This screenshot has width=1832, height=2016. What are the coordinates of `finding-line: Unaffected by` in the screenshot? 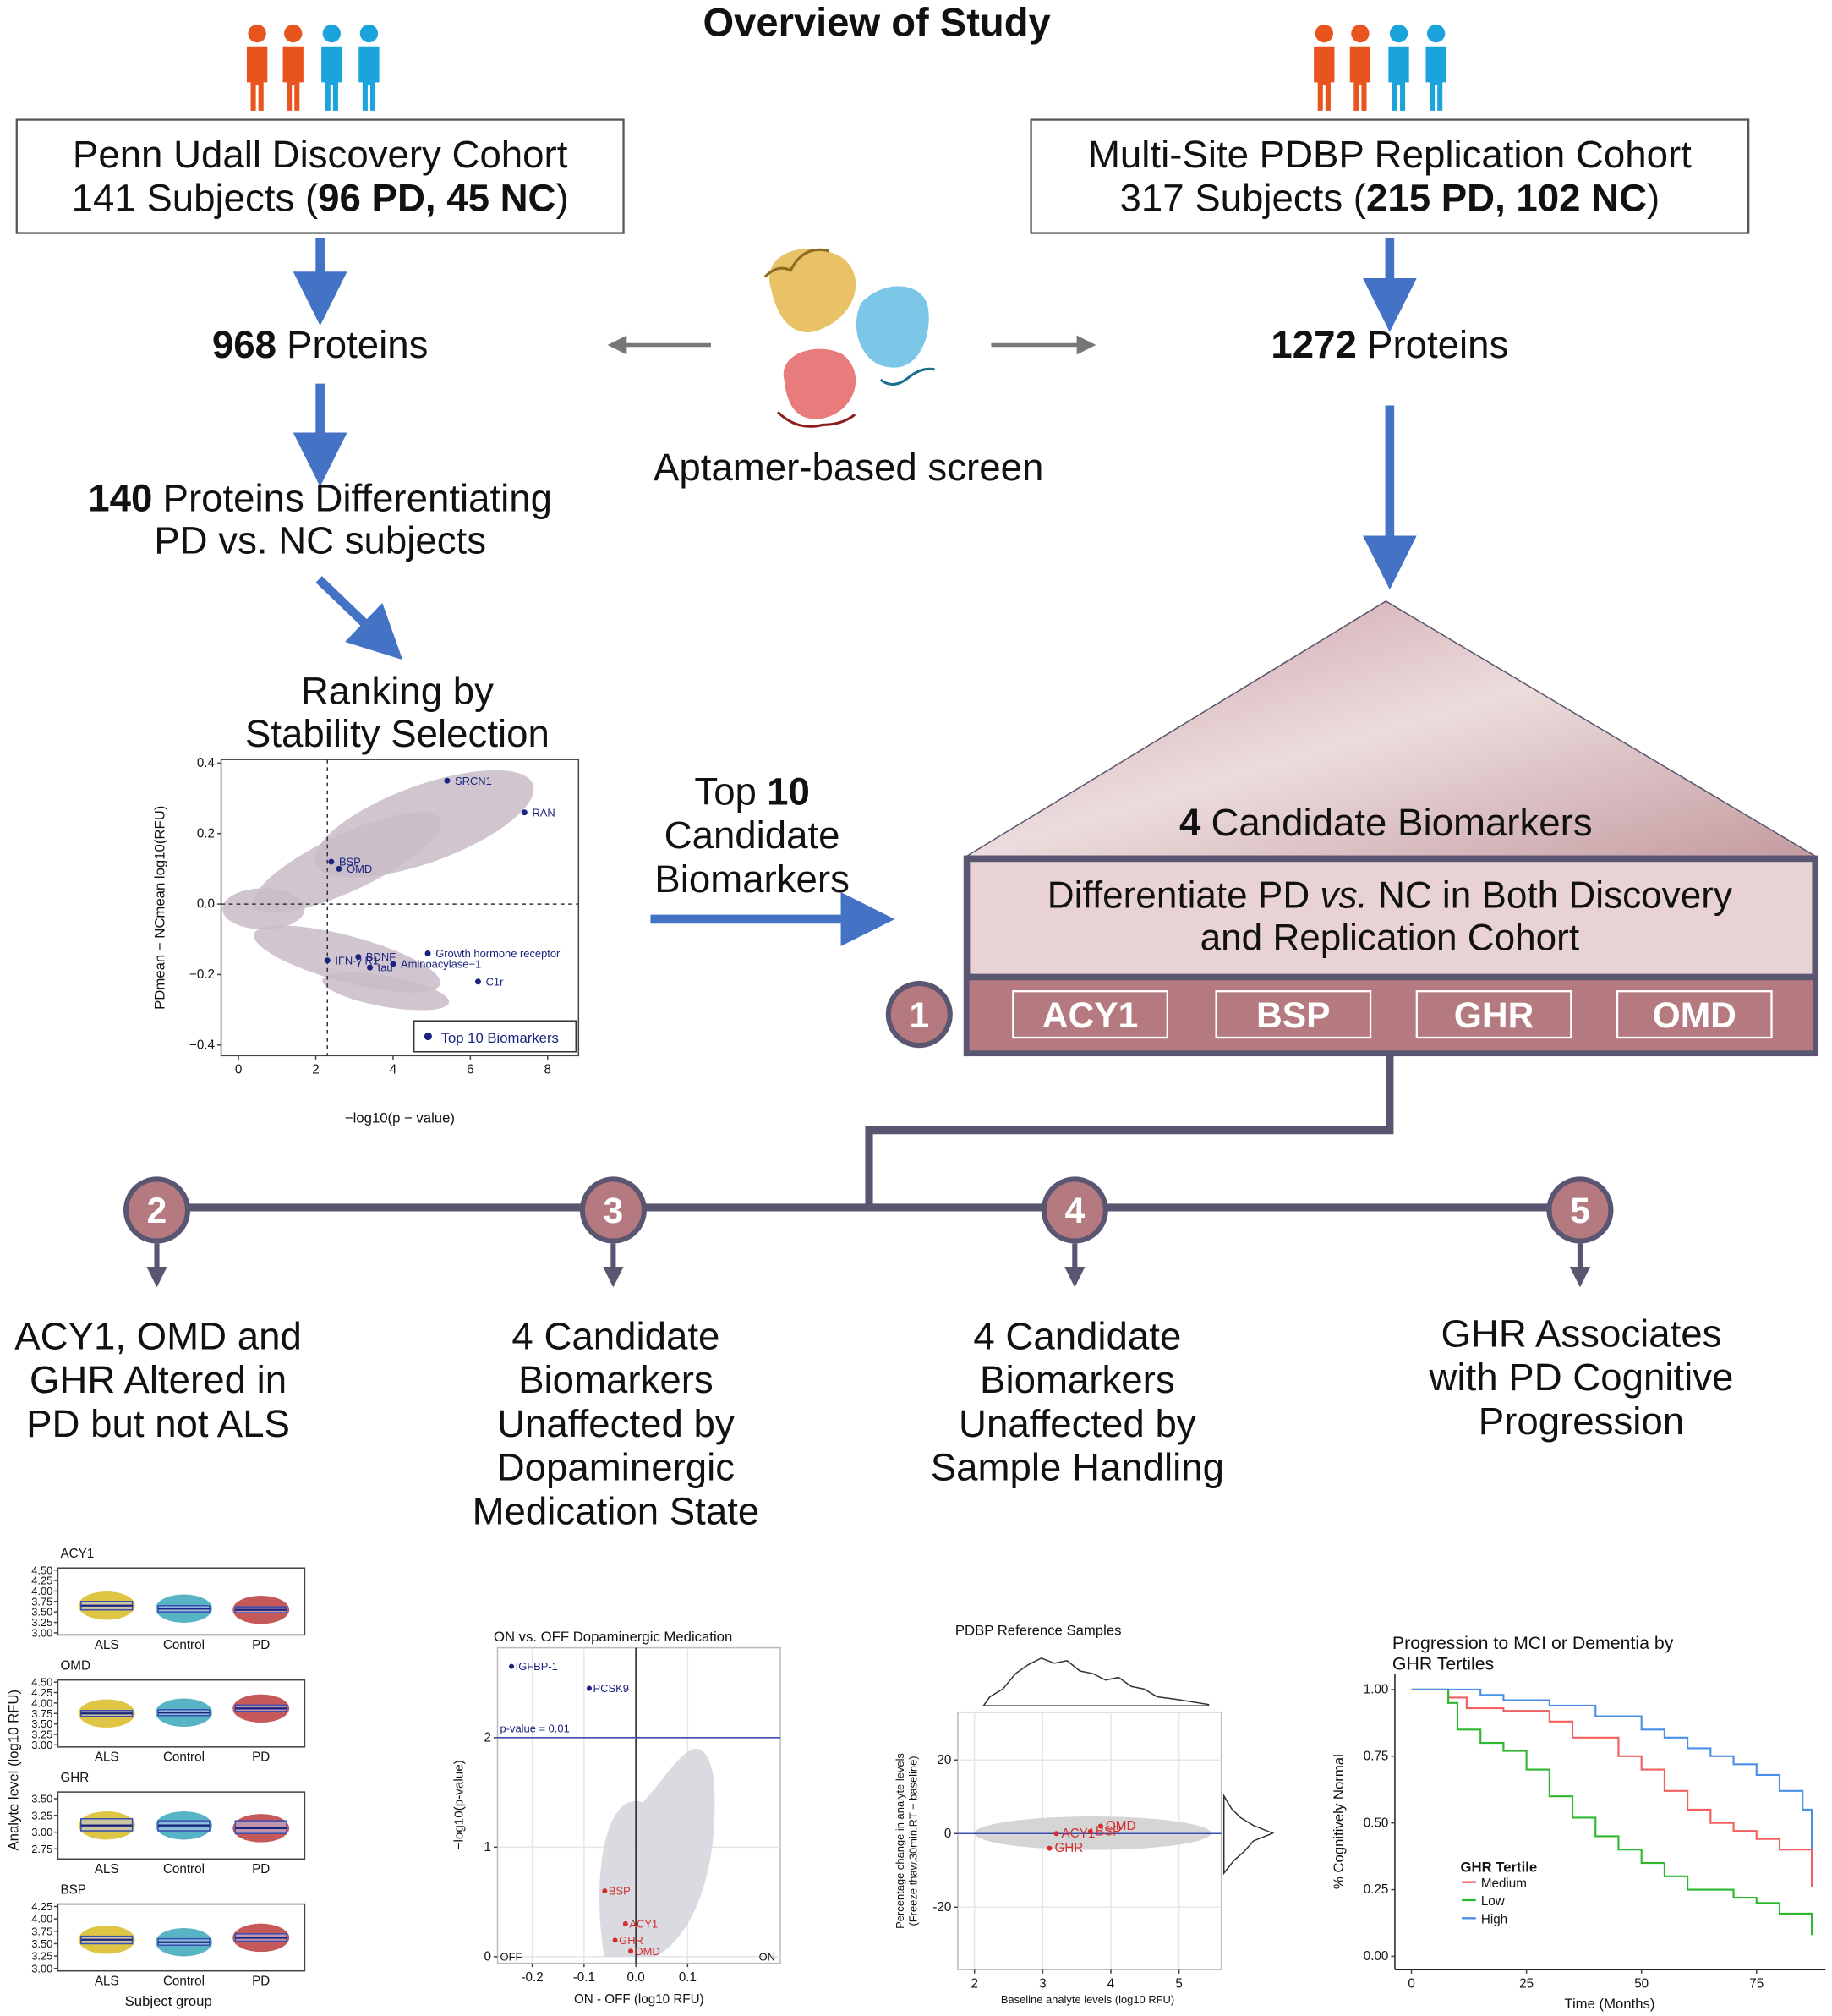 It's located at (616, 1423).